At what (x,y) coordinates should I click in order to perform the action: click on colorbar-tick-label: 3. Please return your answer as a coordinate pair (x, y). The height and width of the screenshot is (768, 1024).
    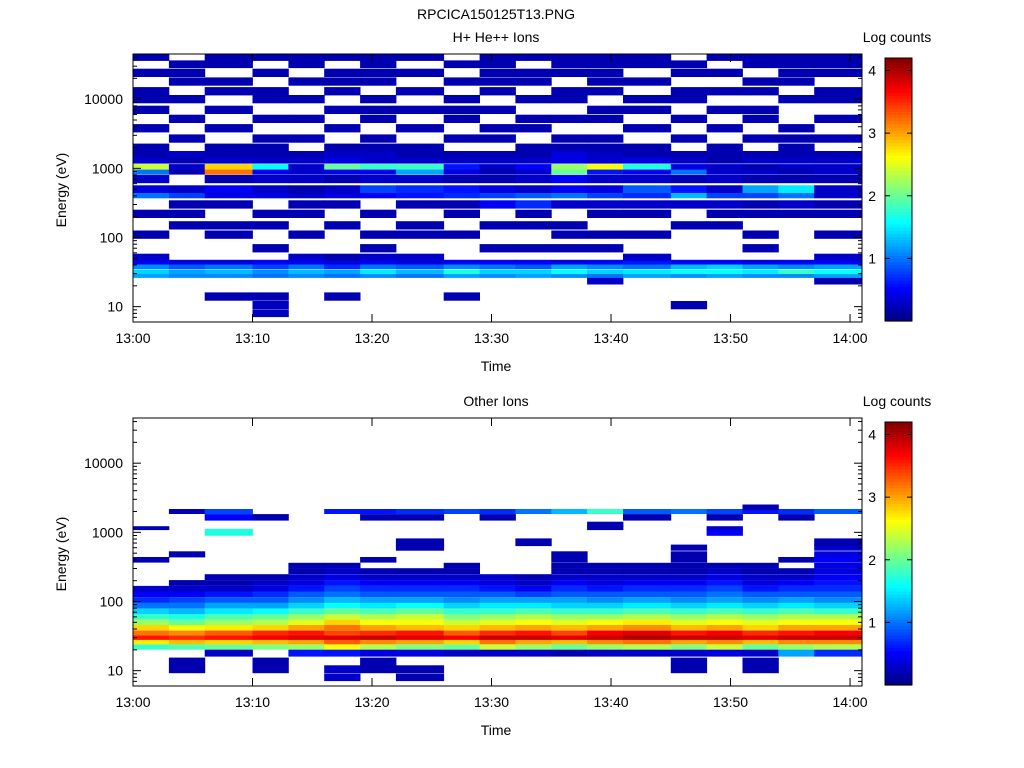
    Looking at the image, I should click on (872, 497).